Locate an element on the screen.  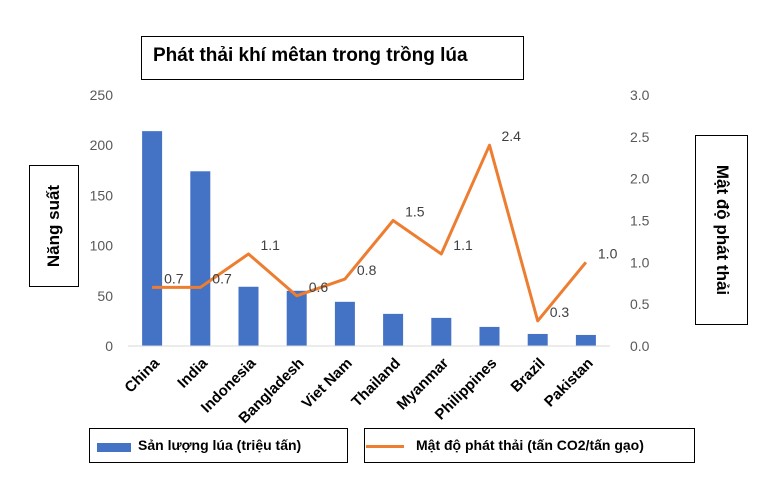
legend-line-entry: Mật độ phát thải (tấn CO2/tấn gạo) is located at coordinates (529, 445).